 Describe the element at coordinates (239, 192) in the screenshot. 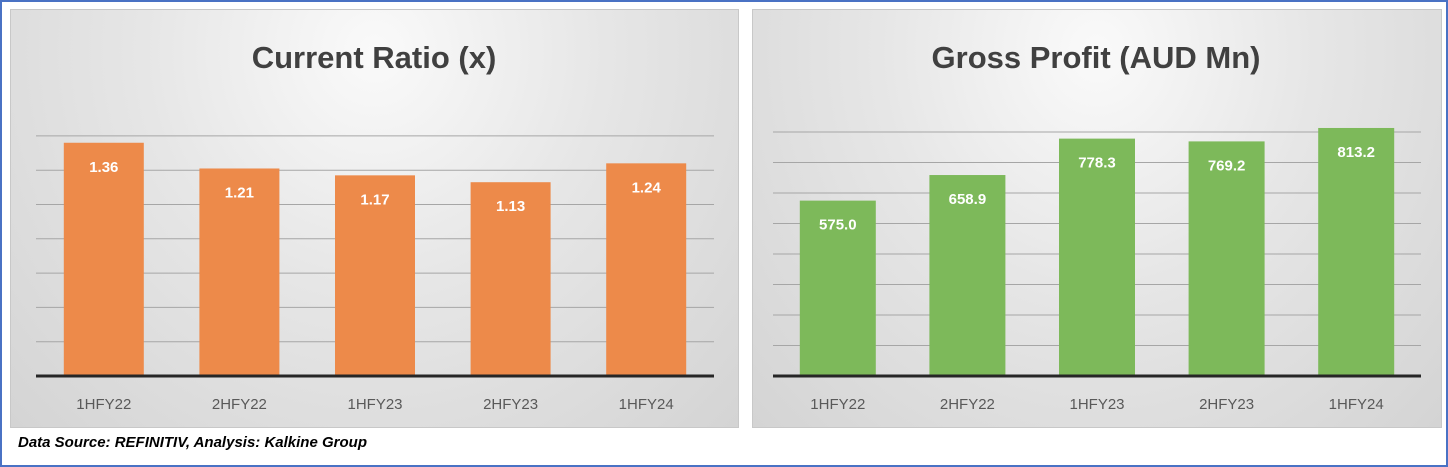

I see `data-label: 1.21` at that location.